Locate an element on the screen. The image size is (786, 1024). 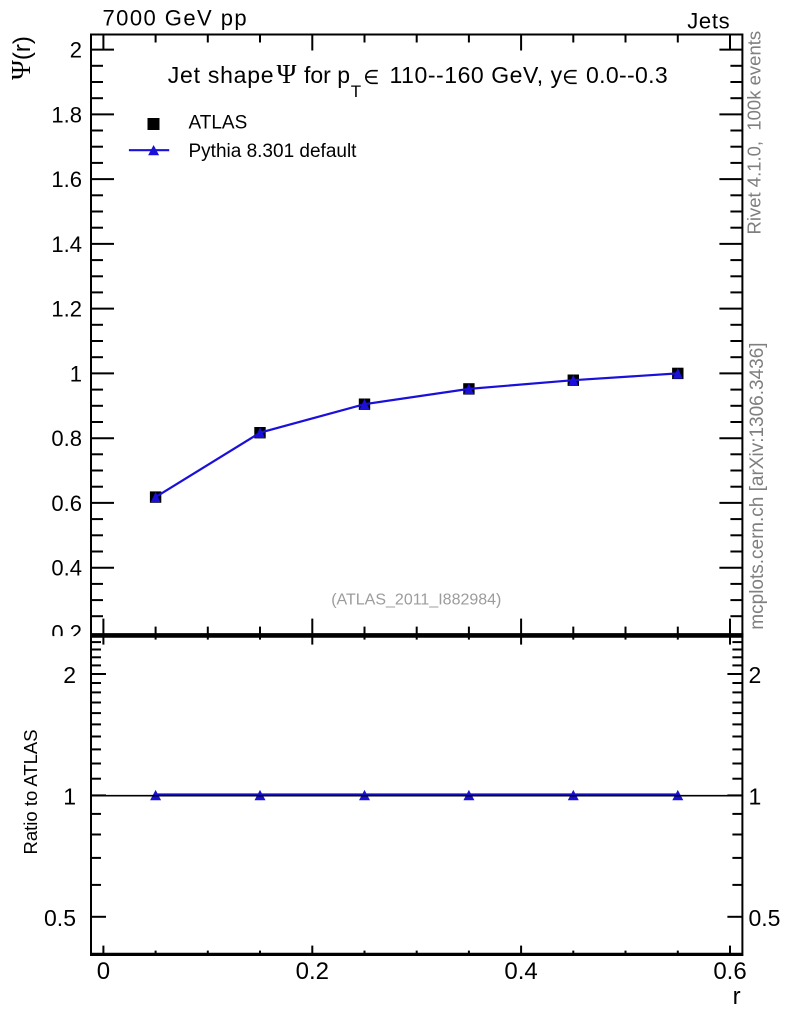
svg-text: for p is located at coordinates (327, 75).